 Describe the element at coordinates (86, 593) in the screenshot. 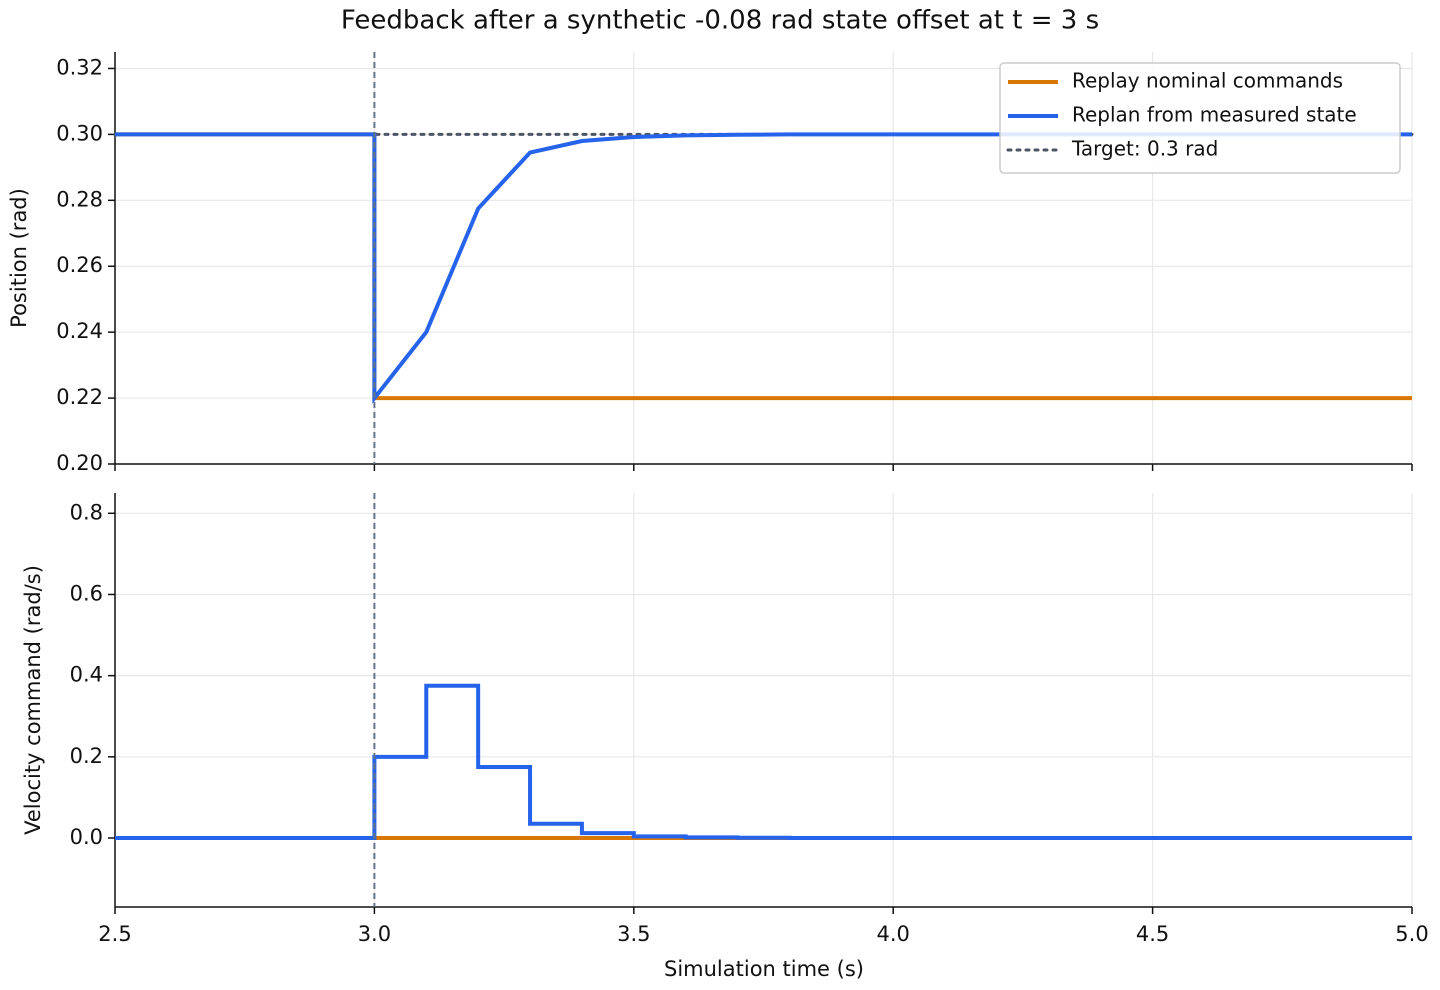

I see `y-tick-label: 0.6` at that location.